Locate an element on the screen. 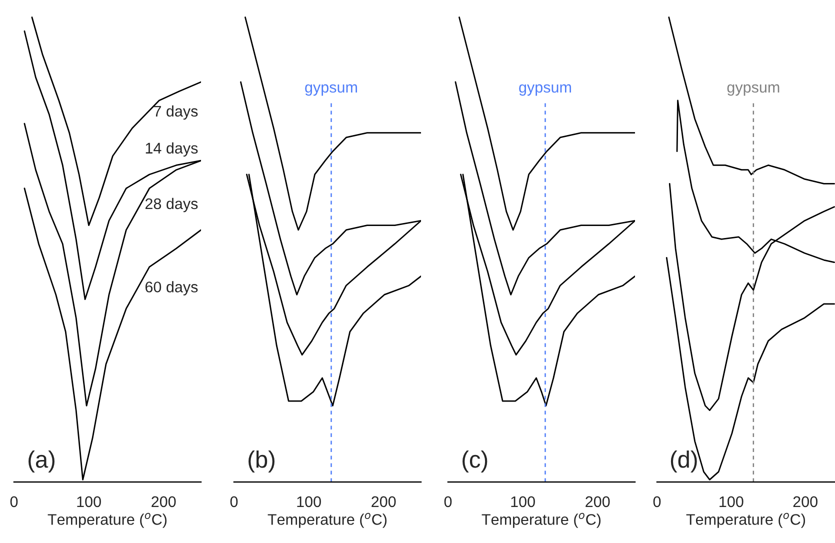 The width and height of the screenshot is (835, 543). annotation: (b) is located at coordinates (261, 461).